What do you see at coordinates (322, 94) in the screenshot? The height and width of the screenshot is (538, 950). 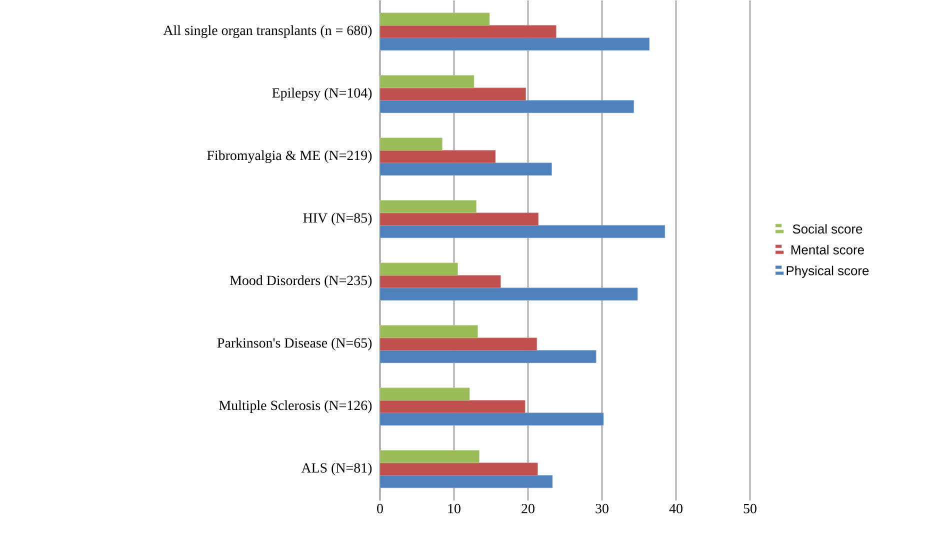 I see `y-tick-label: Epilepsy (N=104)` at bounding box center [322, 94].